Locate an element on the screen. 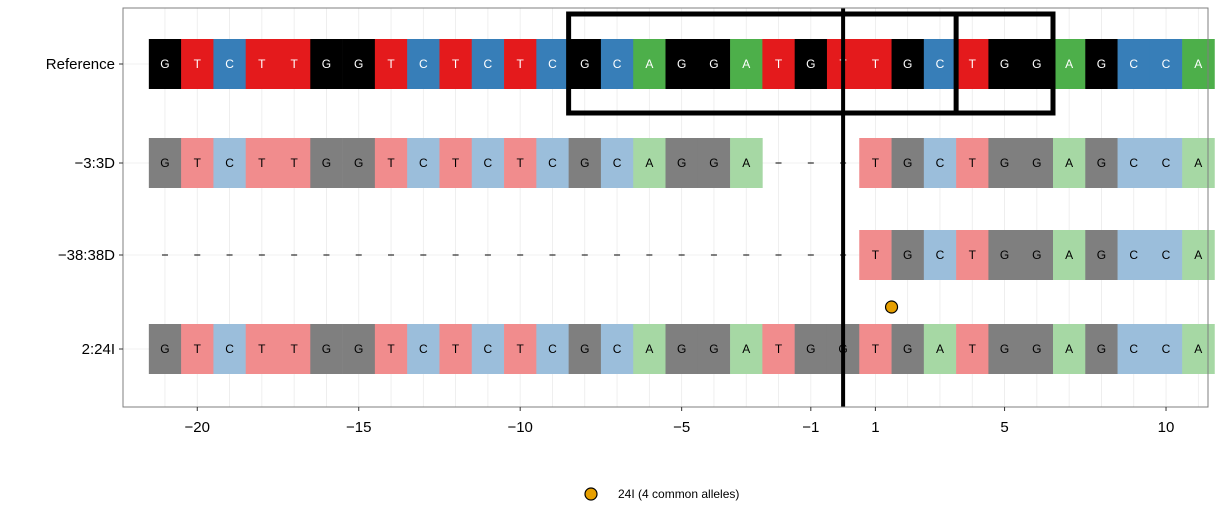 Image resolution: width=1217 pixels, height=505 pixels. y-tick-label: 2:24I is located at coordinates (98, 349).